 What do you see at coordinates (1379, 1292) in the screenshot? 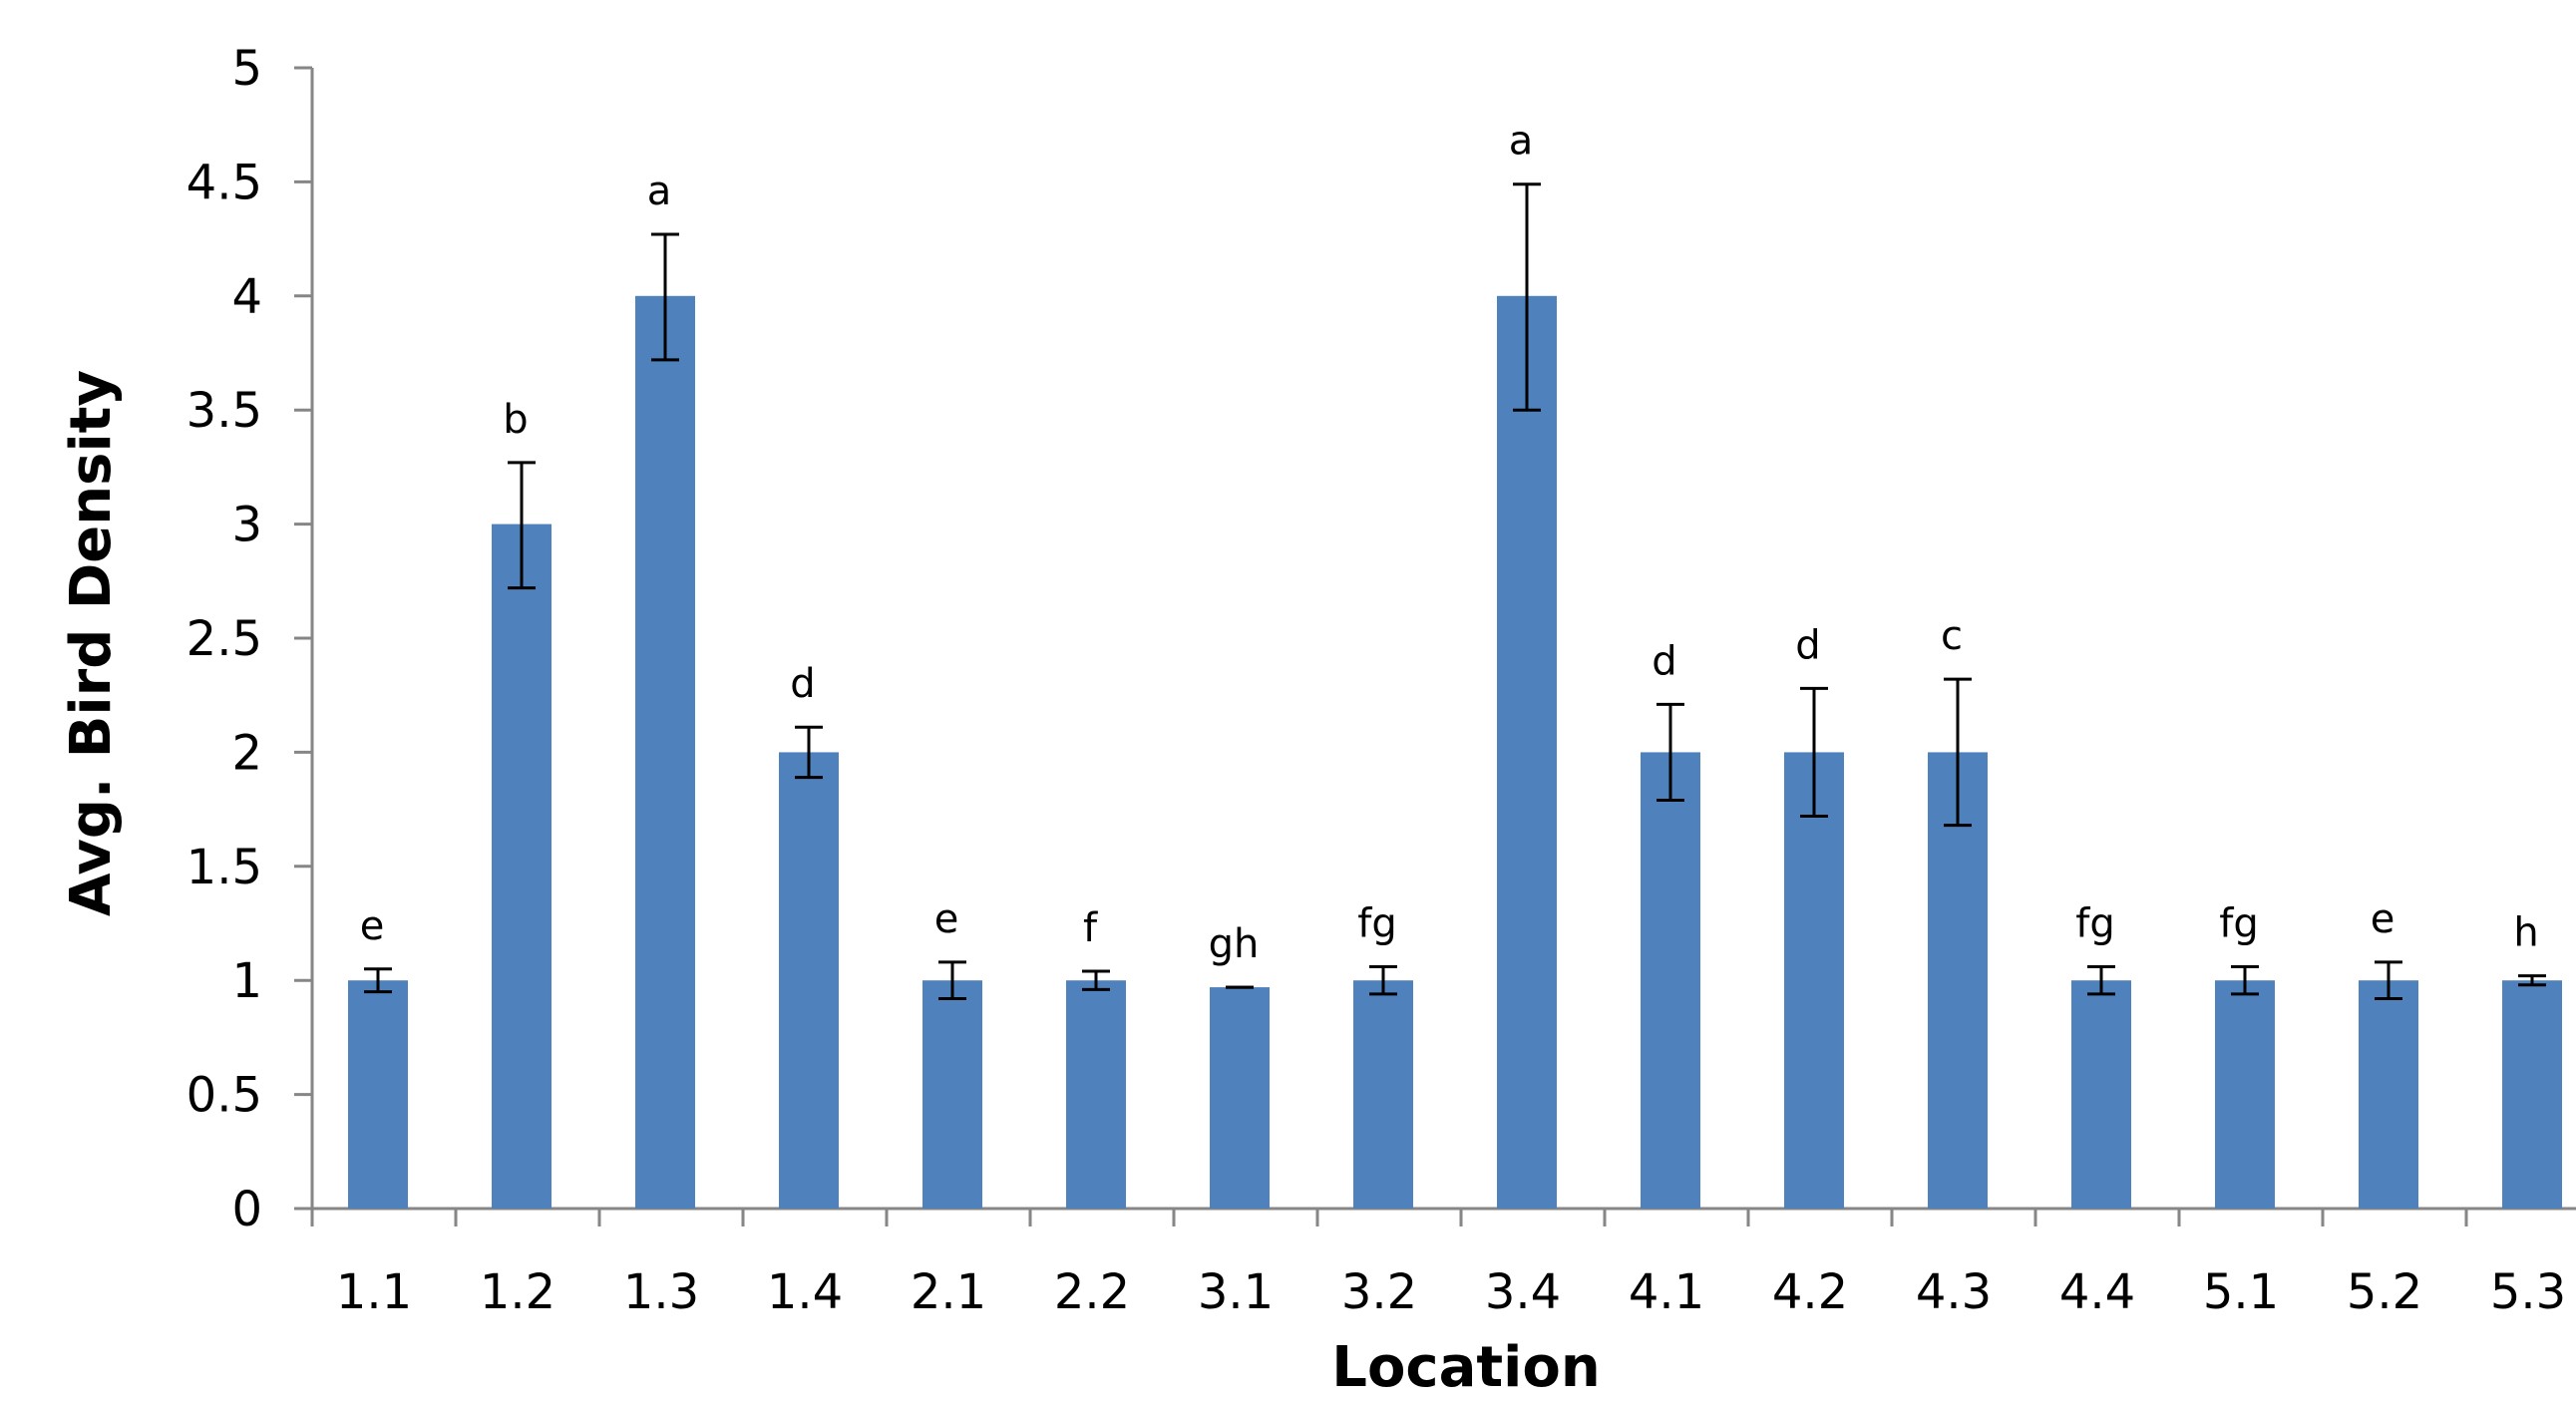
I see `x-tick-label: 3.2` at bounding box center [1379, 1292].